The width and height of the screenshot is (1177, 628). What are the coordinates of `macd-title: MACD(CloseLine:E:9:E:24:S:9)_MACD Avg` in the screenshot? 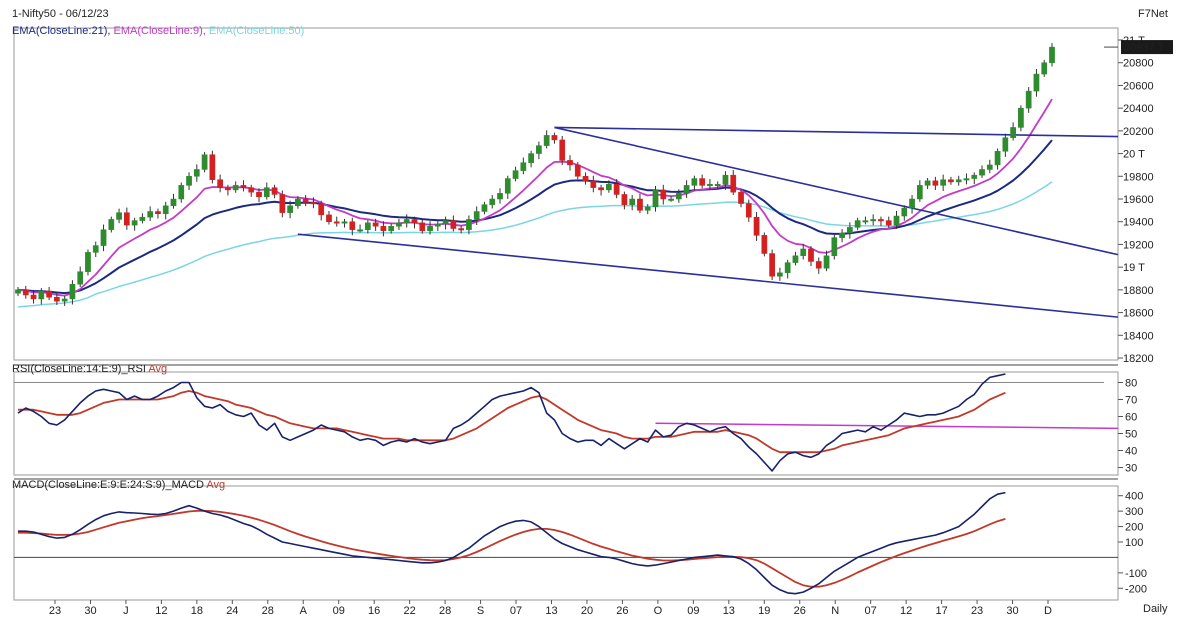 It's located at (118, 485).